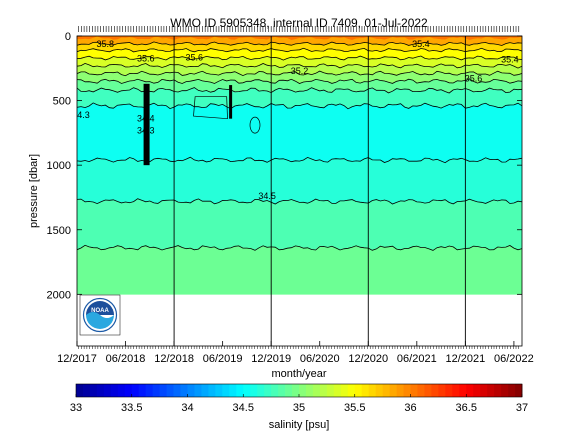  I want to click on profile-spike, so click(231, 102).